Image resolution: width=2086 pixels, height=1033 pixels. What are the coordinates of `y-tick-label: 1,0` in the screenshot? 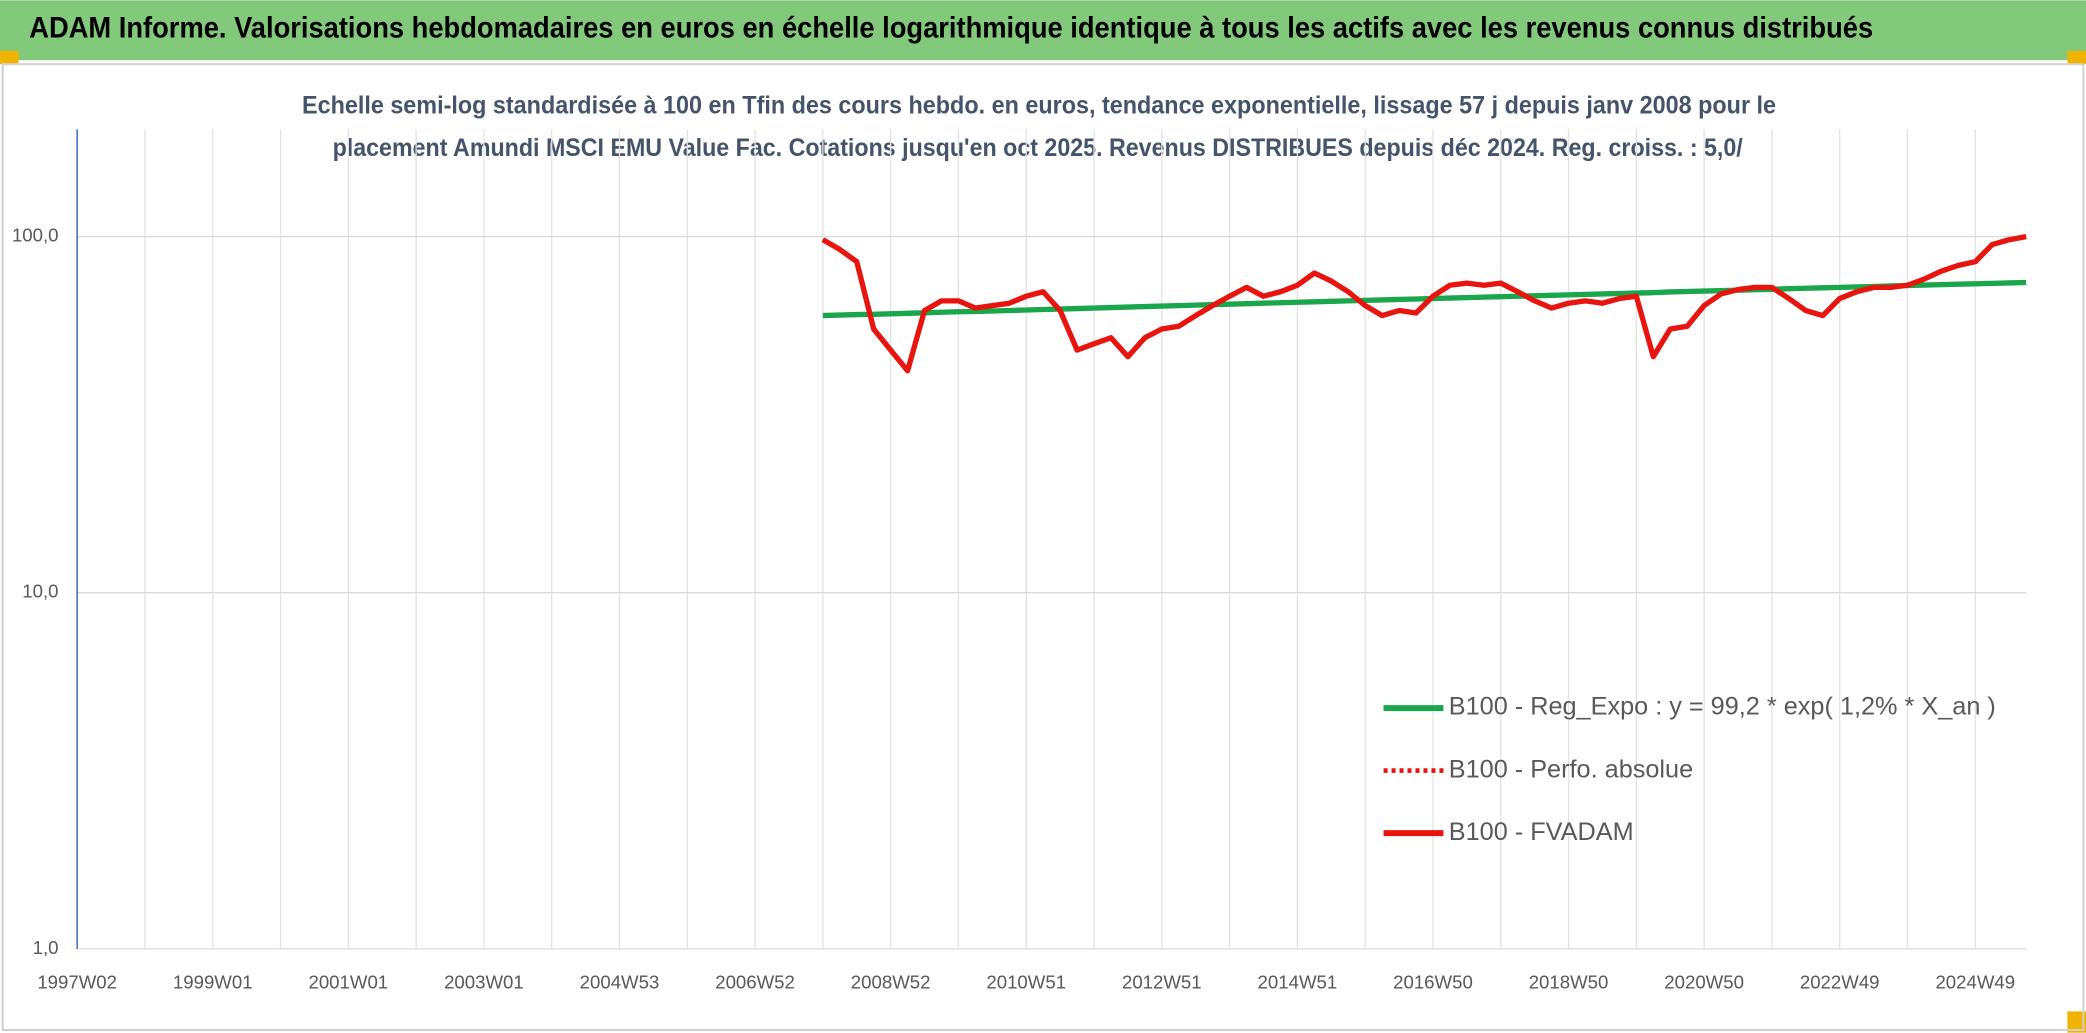 It's located at (46, 947).